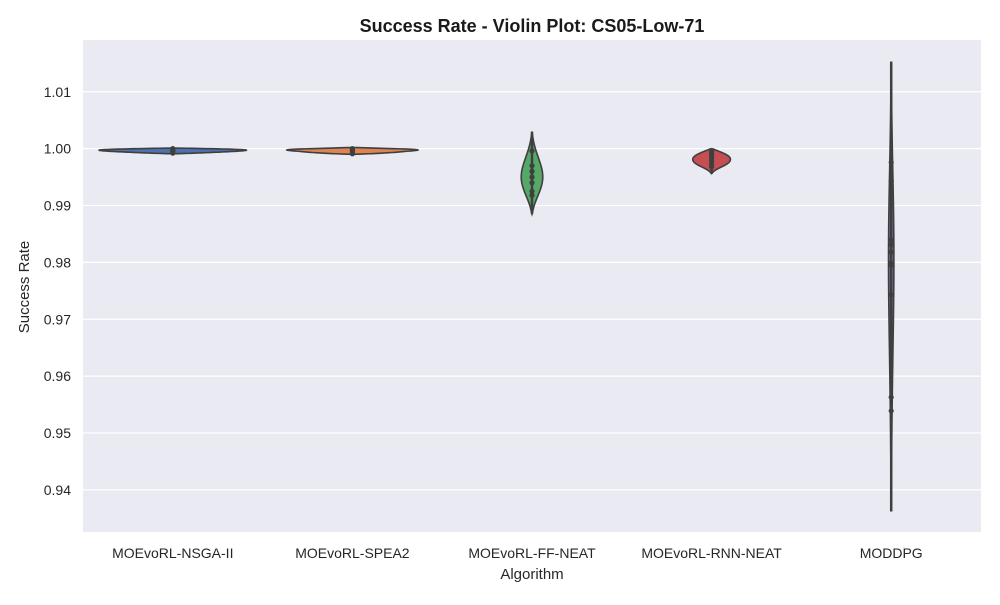  What do you see at coordinates (57, 291) in the screenshot?
I see `y-tick-labels: 0.94 0.95 0.96 0.97 0.98 0.99 1.00 1.01` at bounding box center [57, 291].